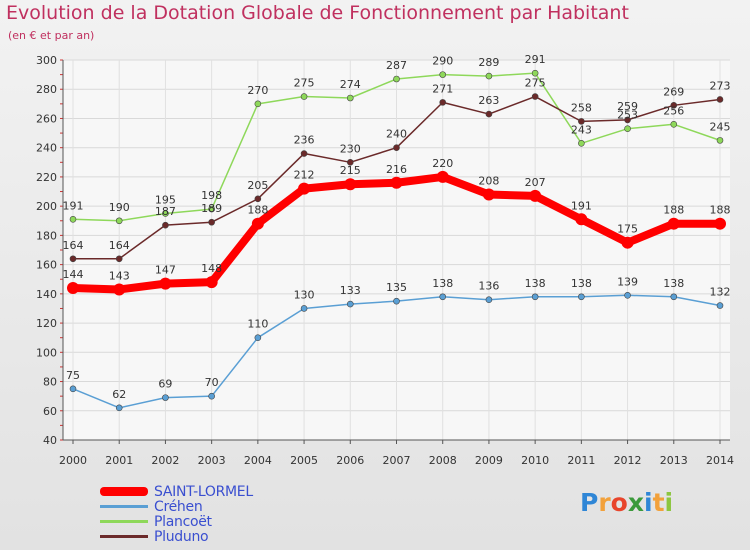 The width and height of the screenshot is (750, 550). What do you see at coordinates (304, 460) in the screenshot?
I see `x-tick-label: 2005` at bounding box center [304, 460].